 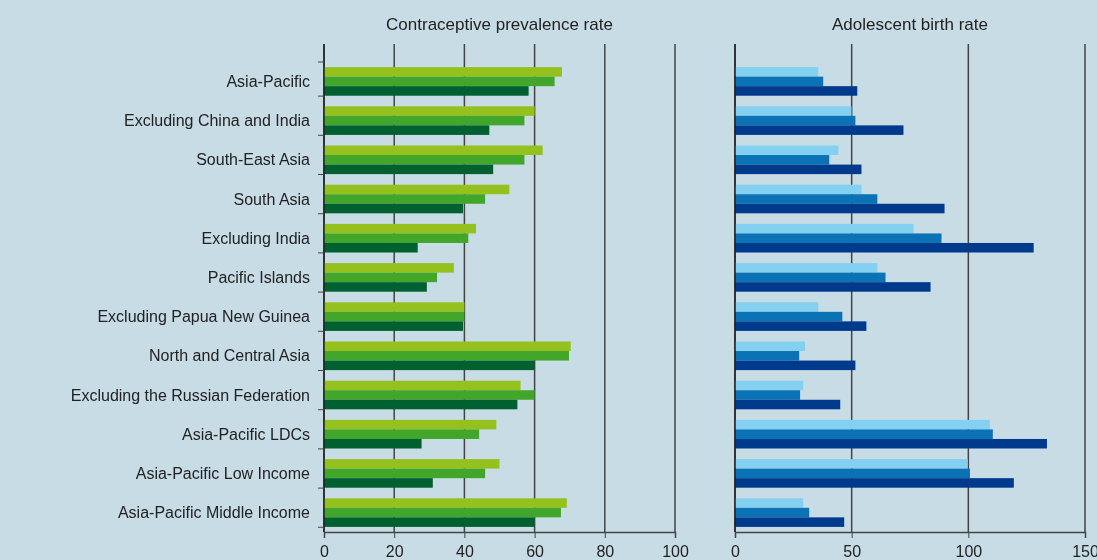 I want to click on x-tick-label: 50, so click(x=852, y=551).